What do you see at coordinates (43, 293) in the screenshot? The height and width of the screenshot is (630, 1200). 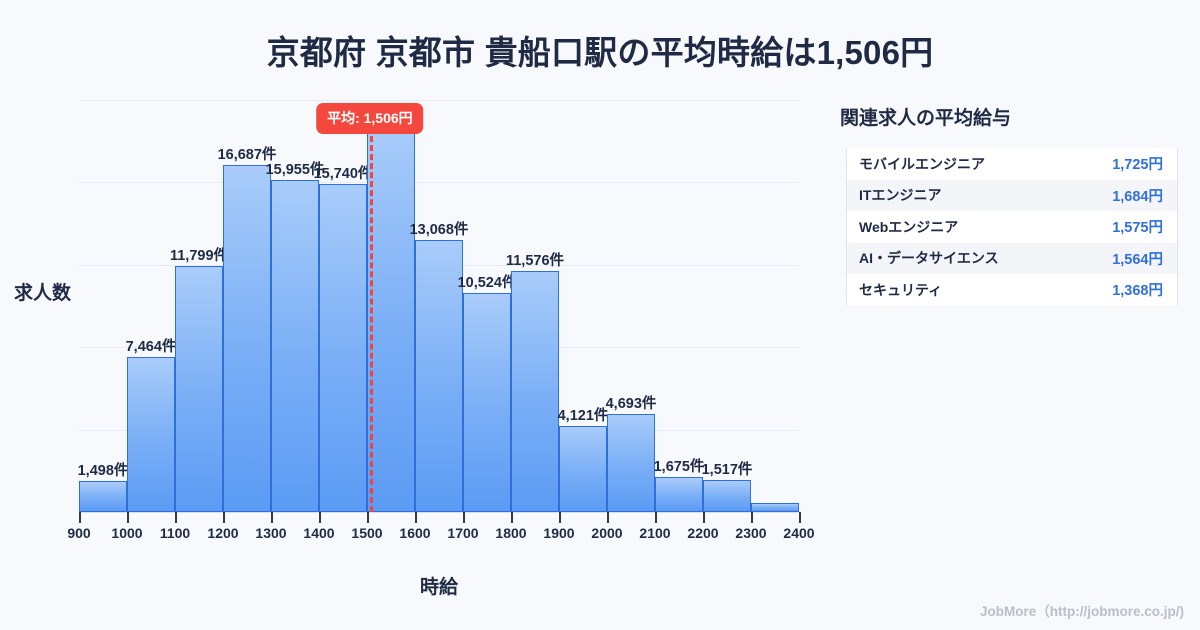 I see `y-axis-label: 求人数` at bounding box center [43, 293].